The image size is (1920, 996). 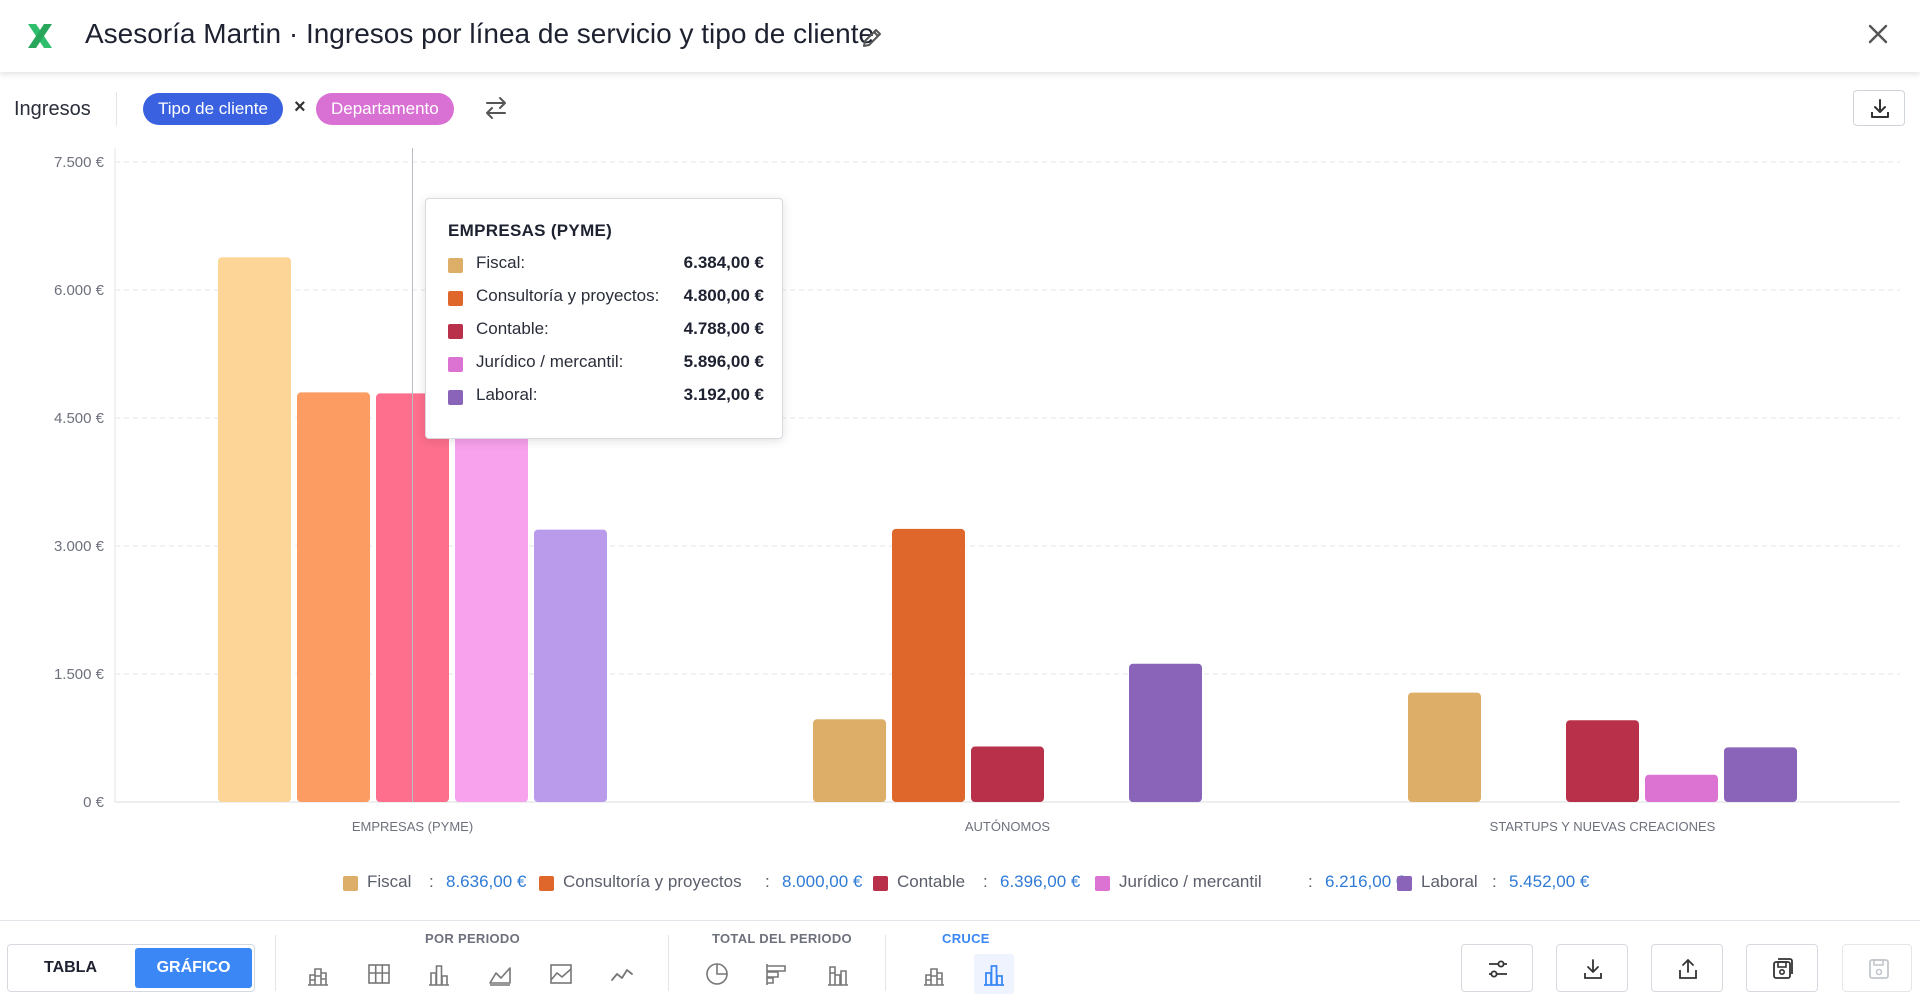 I want to click on legend-label: Jurídico / mercantil, so click(x=1190, y=881).